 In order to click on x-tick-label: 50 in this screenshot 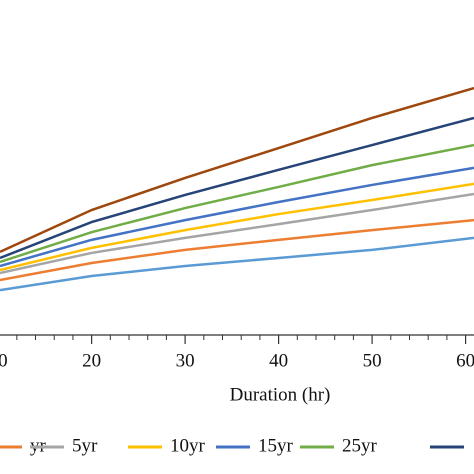, I will do `click(372, 360)`.